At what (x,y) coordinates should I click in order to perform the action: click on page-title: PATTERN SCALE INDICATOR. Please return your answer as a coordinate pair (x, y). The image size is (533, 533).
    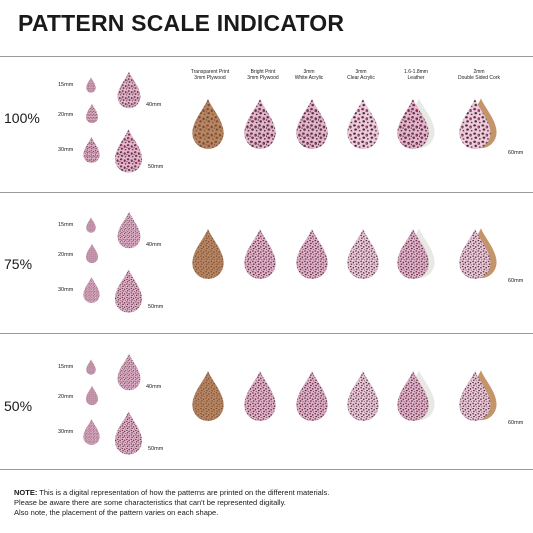
    Looking at the image, I should click on (181, 23).